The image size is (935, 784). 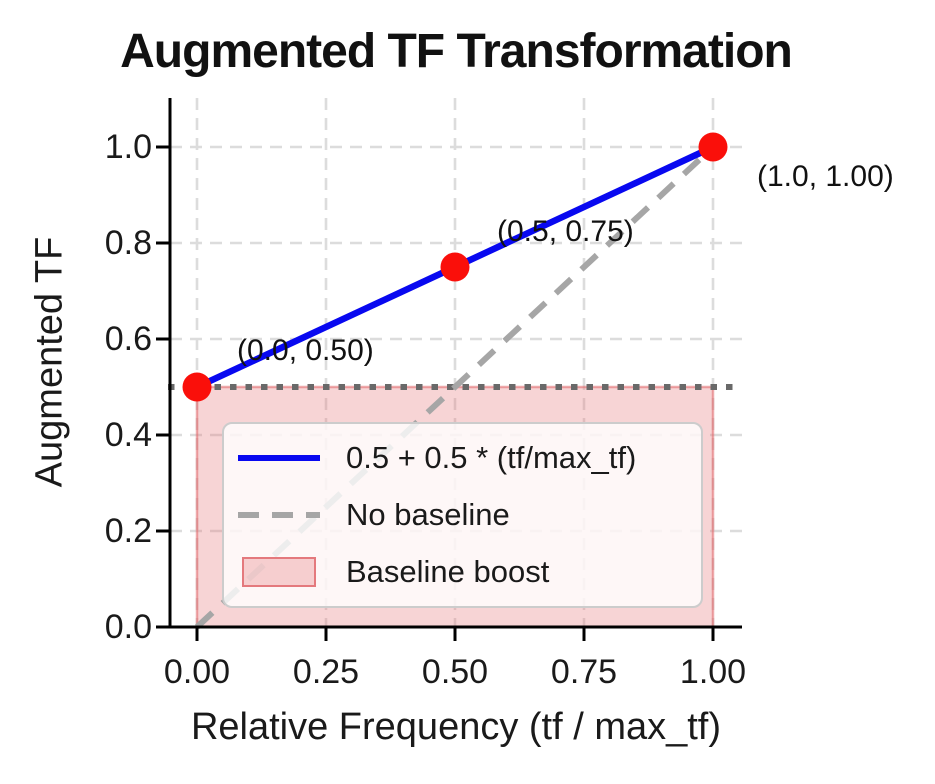 I want to click on x-tick-label: 1.00, so click(x=713, y=672).